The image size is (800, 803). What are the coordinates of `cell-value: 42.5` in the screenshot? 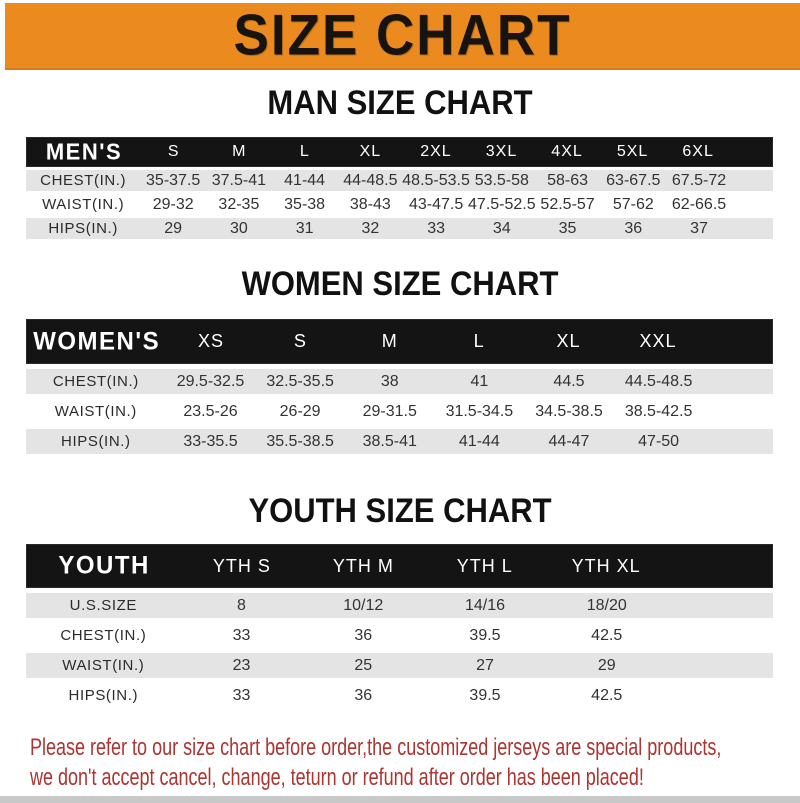 It's located at (607, 695).